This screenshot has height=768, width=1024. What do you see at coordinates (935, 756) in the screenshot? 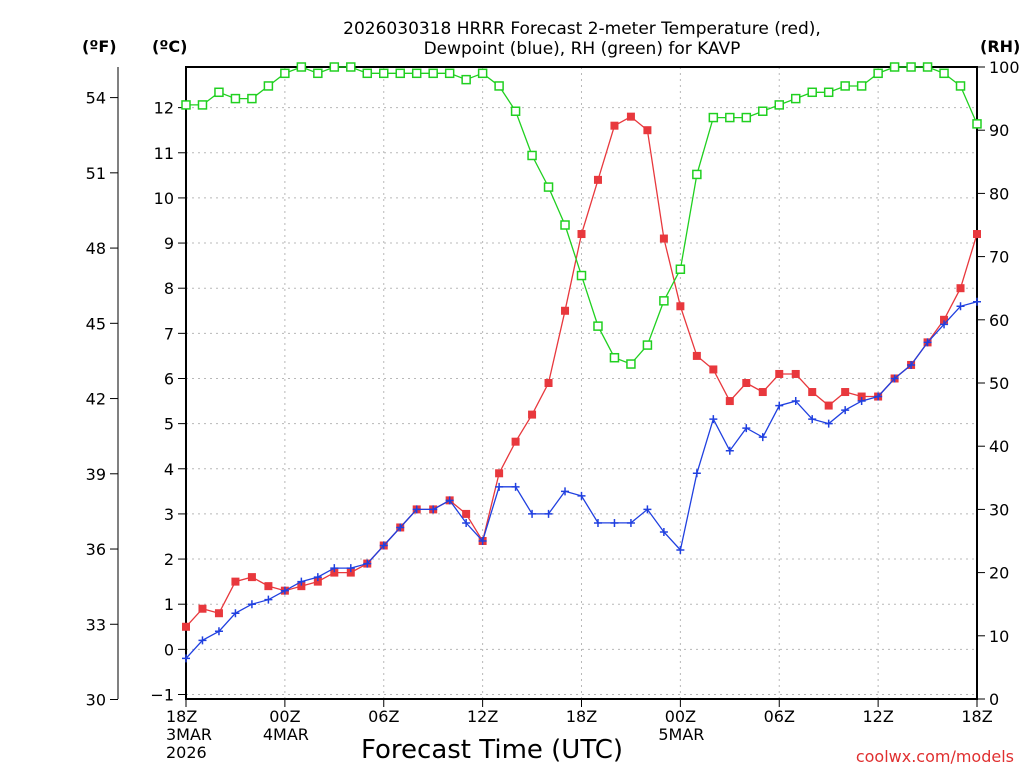
I see `credit-text: coolwx.com/models` at bounding box center [935, 756].